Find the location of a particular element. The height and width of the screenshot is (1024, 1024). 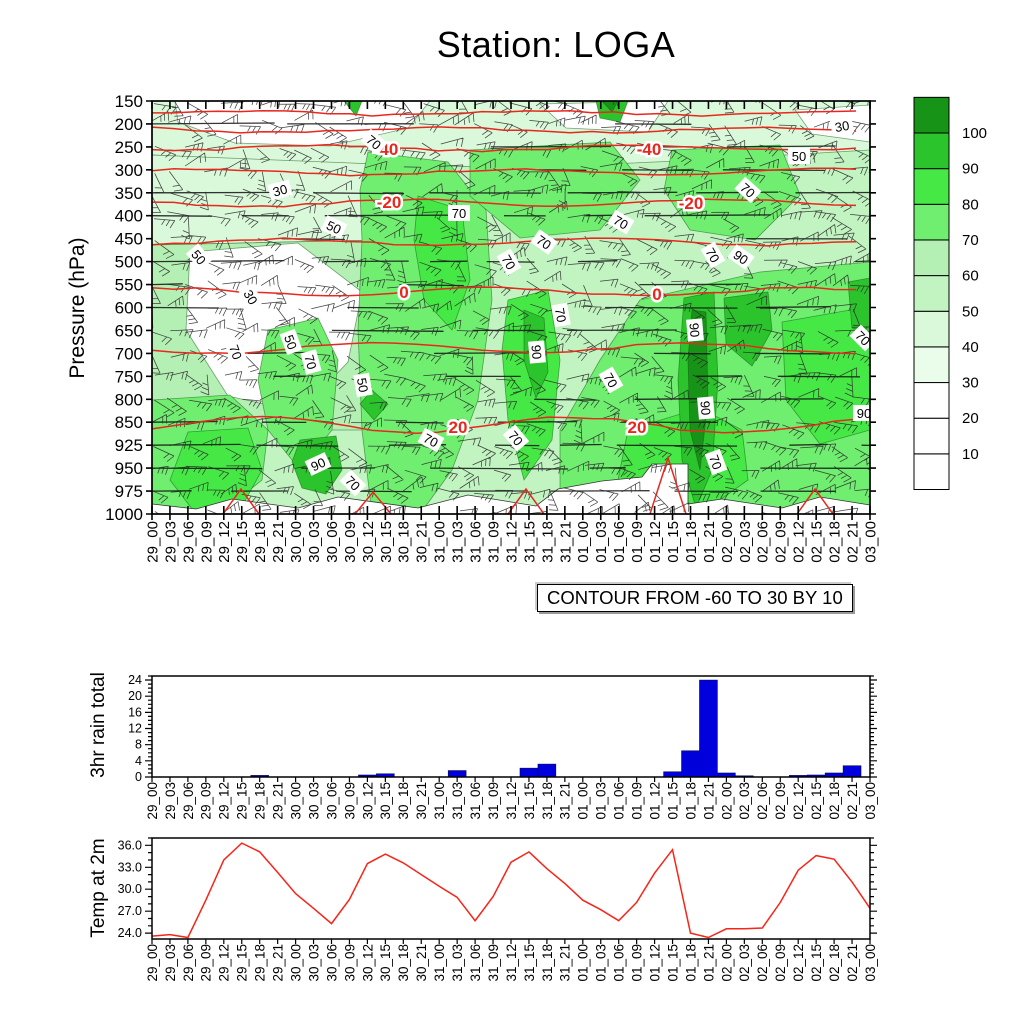

svg-text: 1000 is located at coordinates (124, 514).